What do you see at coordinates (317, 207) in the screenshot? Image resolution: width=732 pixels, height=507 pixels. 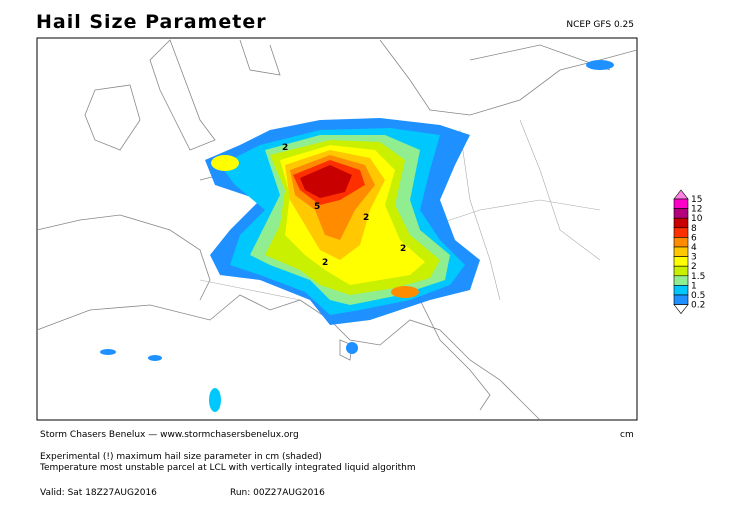 I see `contour-label: 5` at bounding box center [317, 207].